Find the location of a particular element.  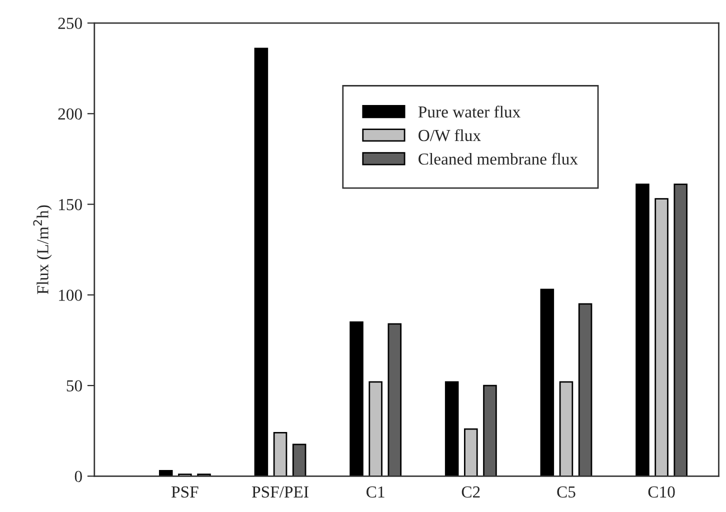

y-tick-label: 150 is located at coordinates (70, 204).